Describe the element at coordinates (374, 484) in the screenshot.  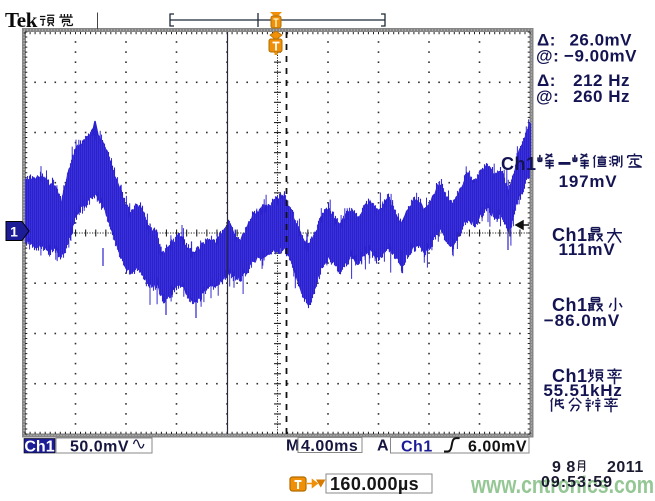
I see `svg-text: 160.000µs` at that location.